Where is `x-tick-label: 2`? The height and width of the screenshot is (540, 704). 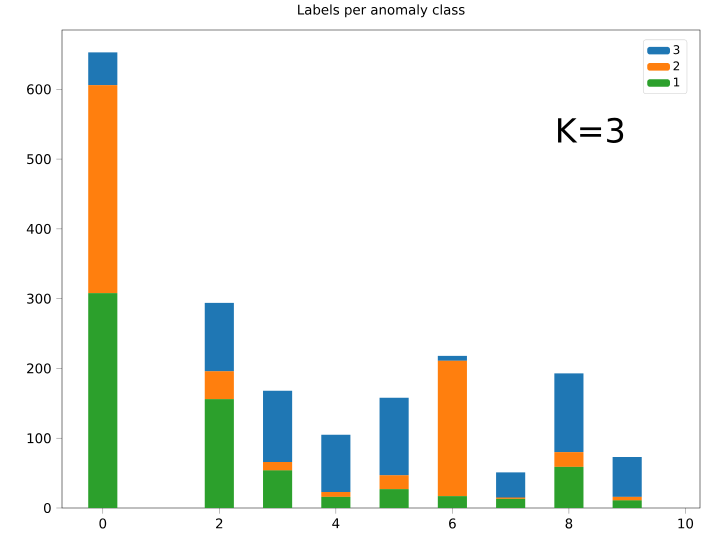
x-tick-label: 2 is located at coordinates (219, 523).